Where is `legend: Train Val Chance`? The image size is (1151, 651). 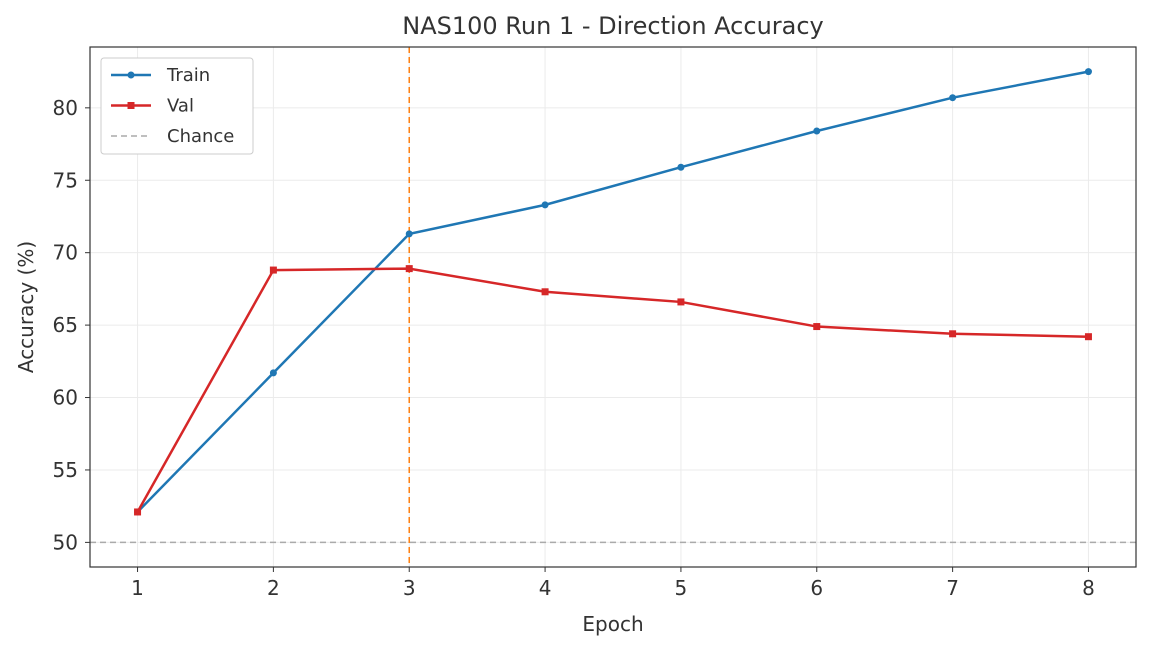 legend: Train Val Chance is located at coordinates (177, 106).